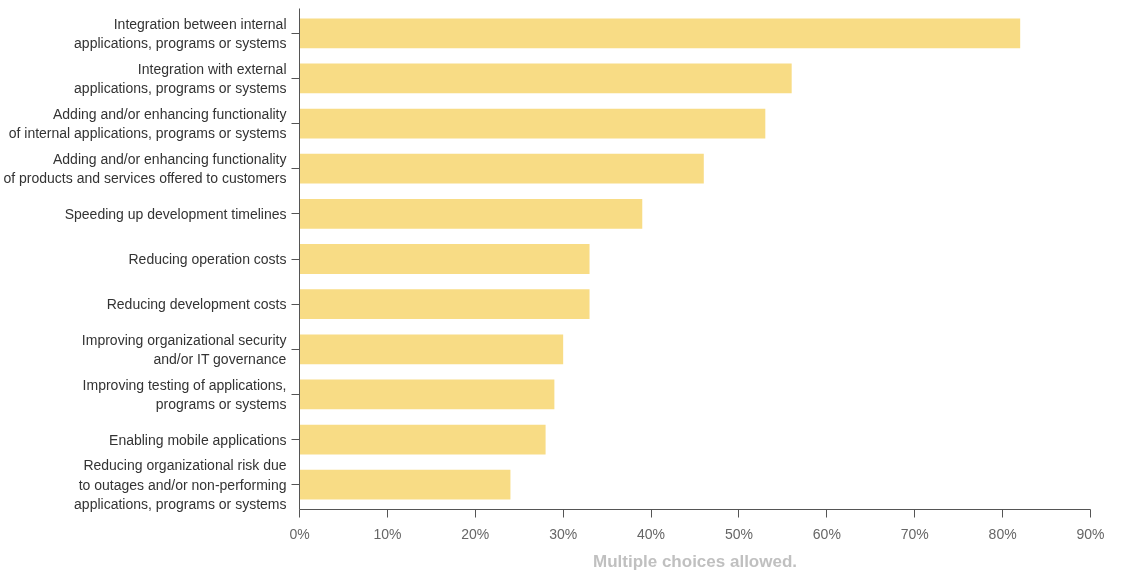  I want to click on x-tick-label: 70%, so click(914, 533).